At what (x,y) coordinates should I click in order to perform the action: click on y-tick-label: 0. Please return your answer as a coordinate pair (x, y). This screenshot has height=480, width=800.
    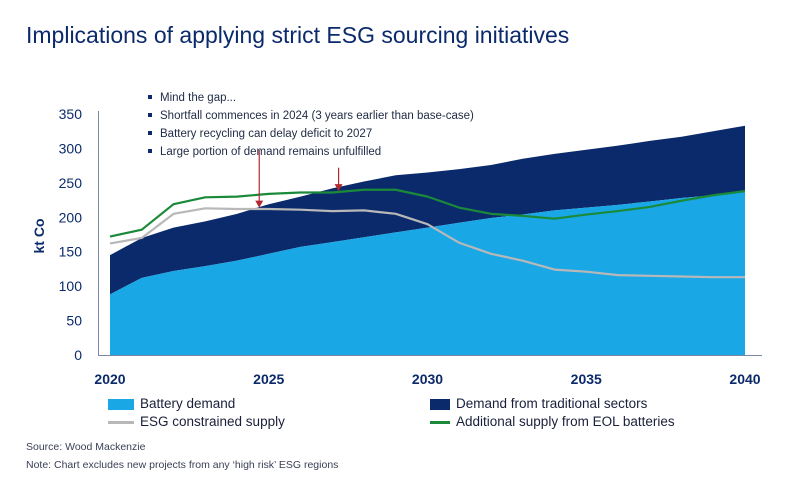
    Looking at the image, I should click on (78, 355).